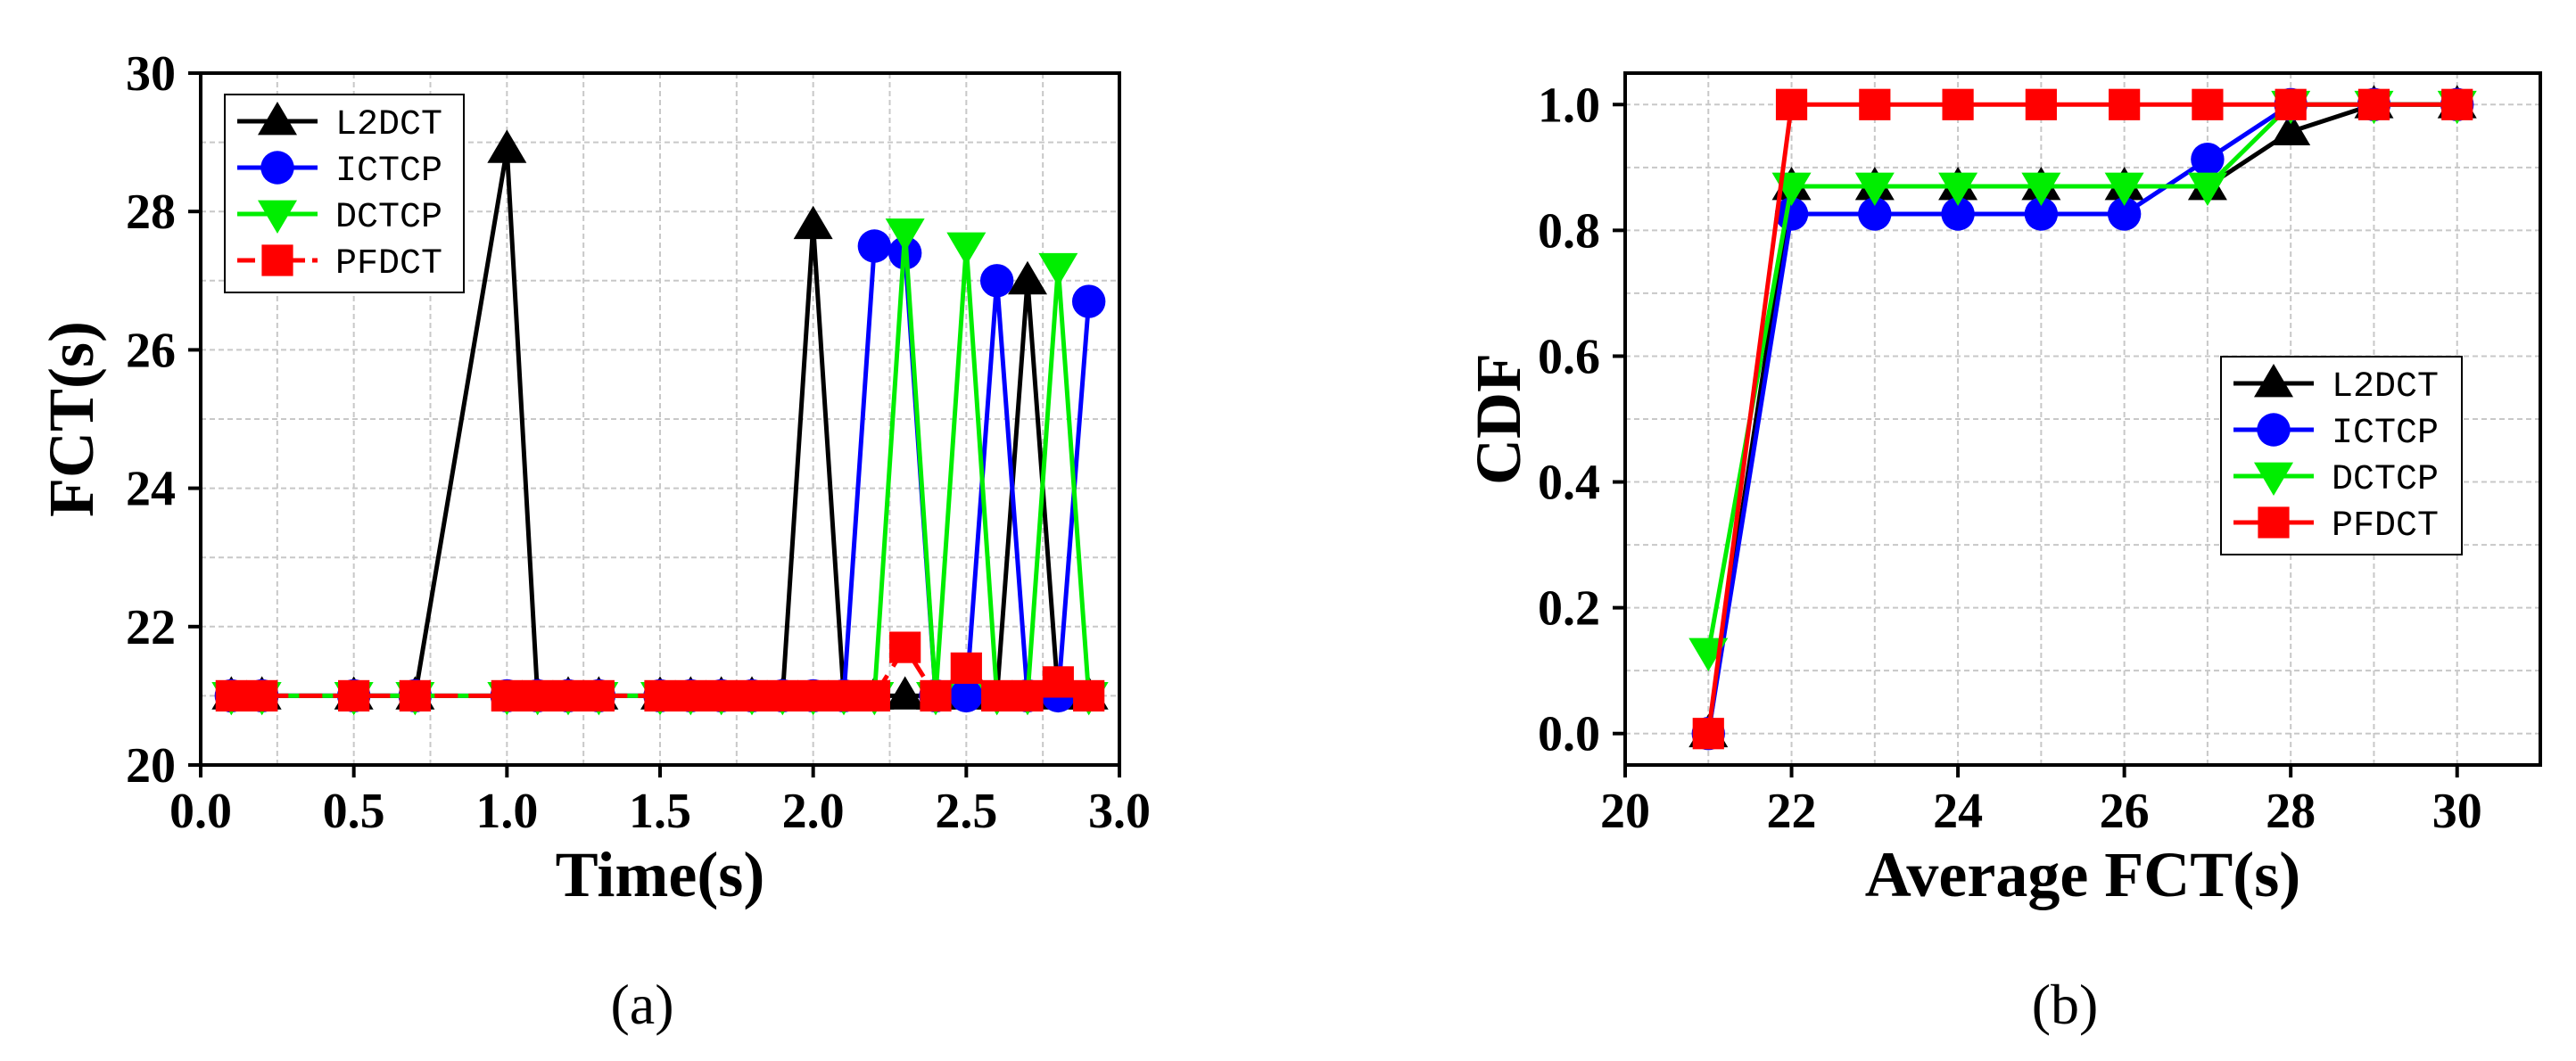 The image size is (2576, 1061). What do you see at coordinates (151, 350) in the screenshot?
I see `y-tick-label: 26` at bounding box center [151, 350].